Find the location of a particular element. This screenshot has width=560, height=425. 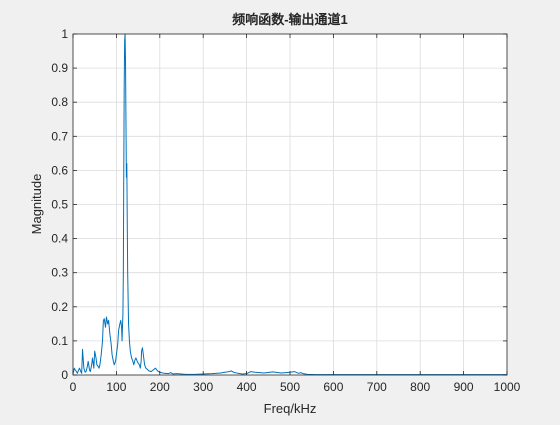

y-tick-label: 1 is located at coordinates (64, 34).